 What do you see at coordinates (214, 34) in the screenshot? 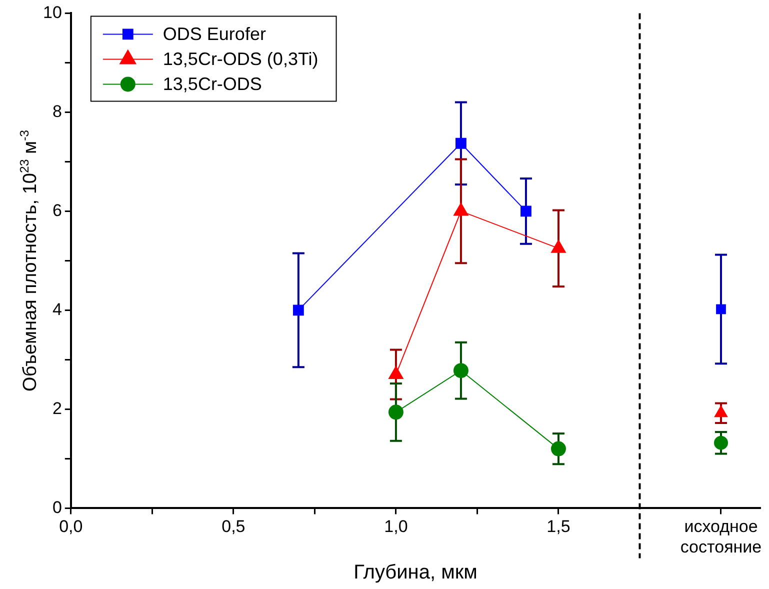
I see `legend-label: ODS Eurofer` at bounding box center [214, 34].